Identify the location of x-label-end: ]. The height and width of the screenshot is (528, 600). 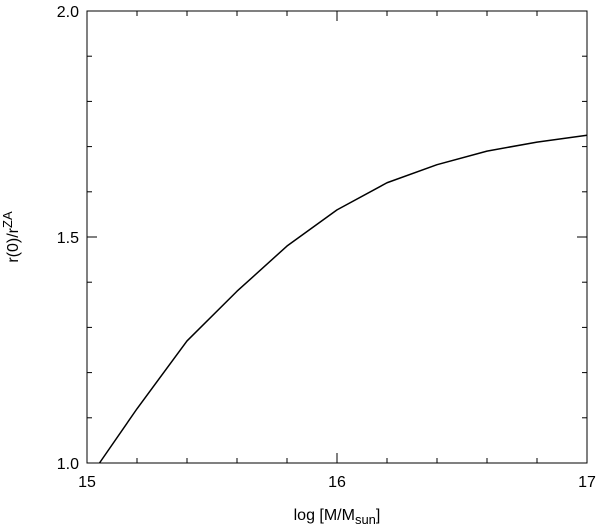
(378, 515).